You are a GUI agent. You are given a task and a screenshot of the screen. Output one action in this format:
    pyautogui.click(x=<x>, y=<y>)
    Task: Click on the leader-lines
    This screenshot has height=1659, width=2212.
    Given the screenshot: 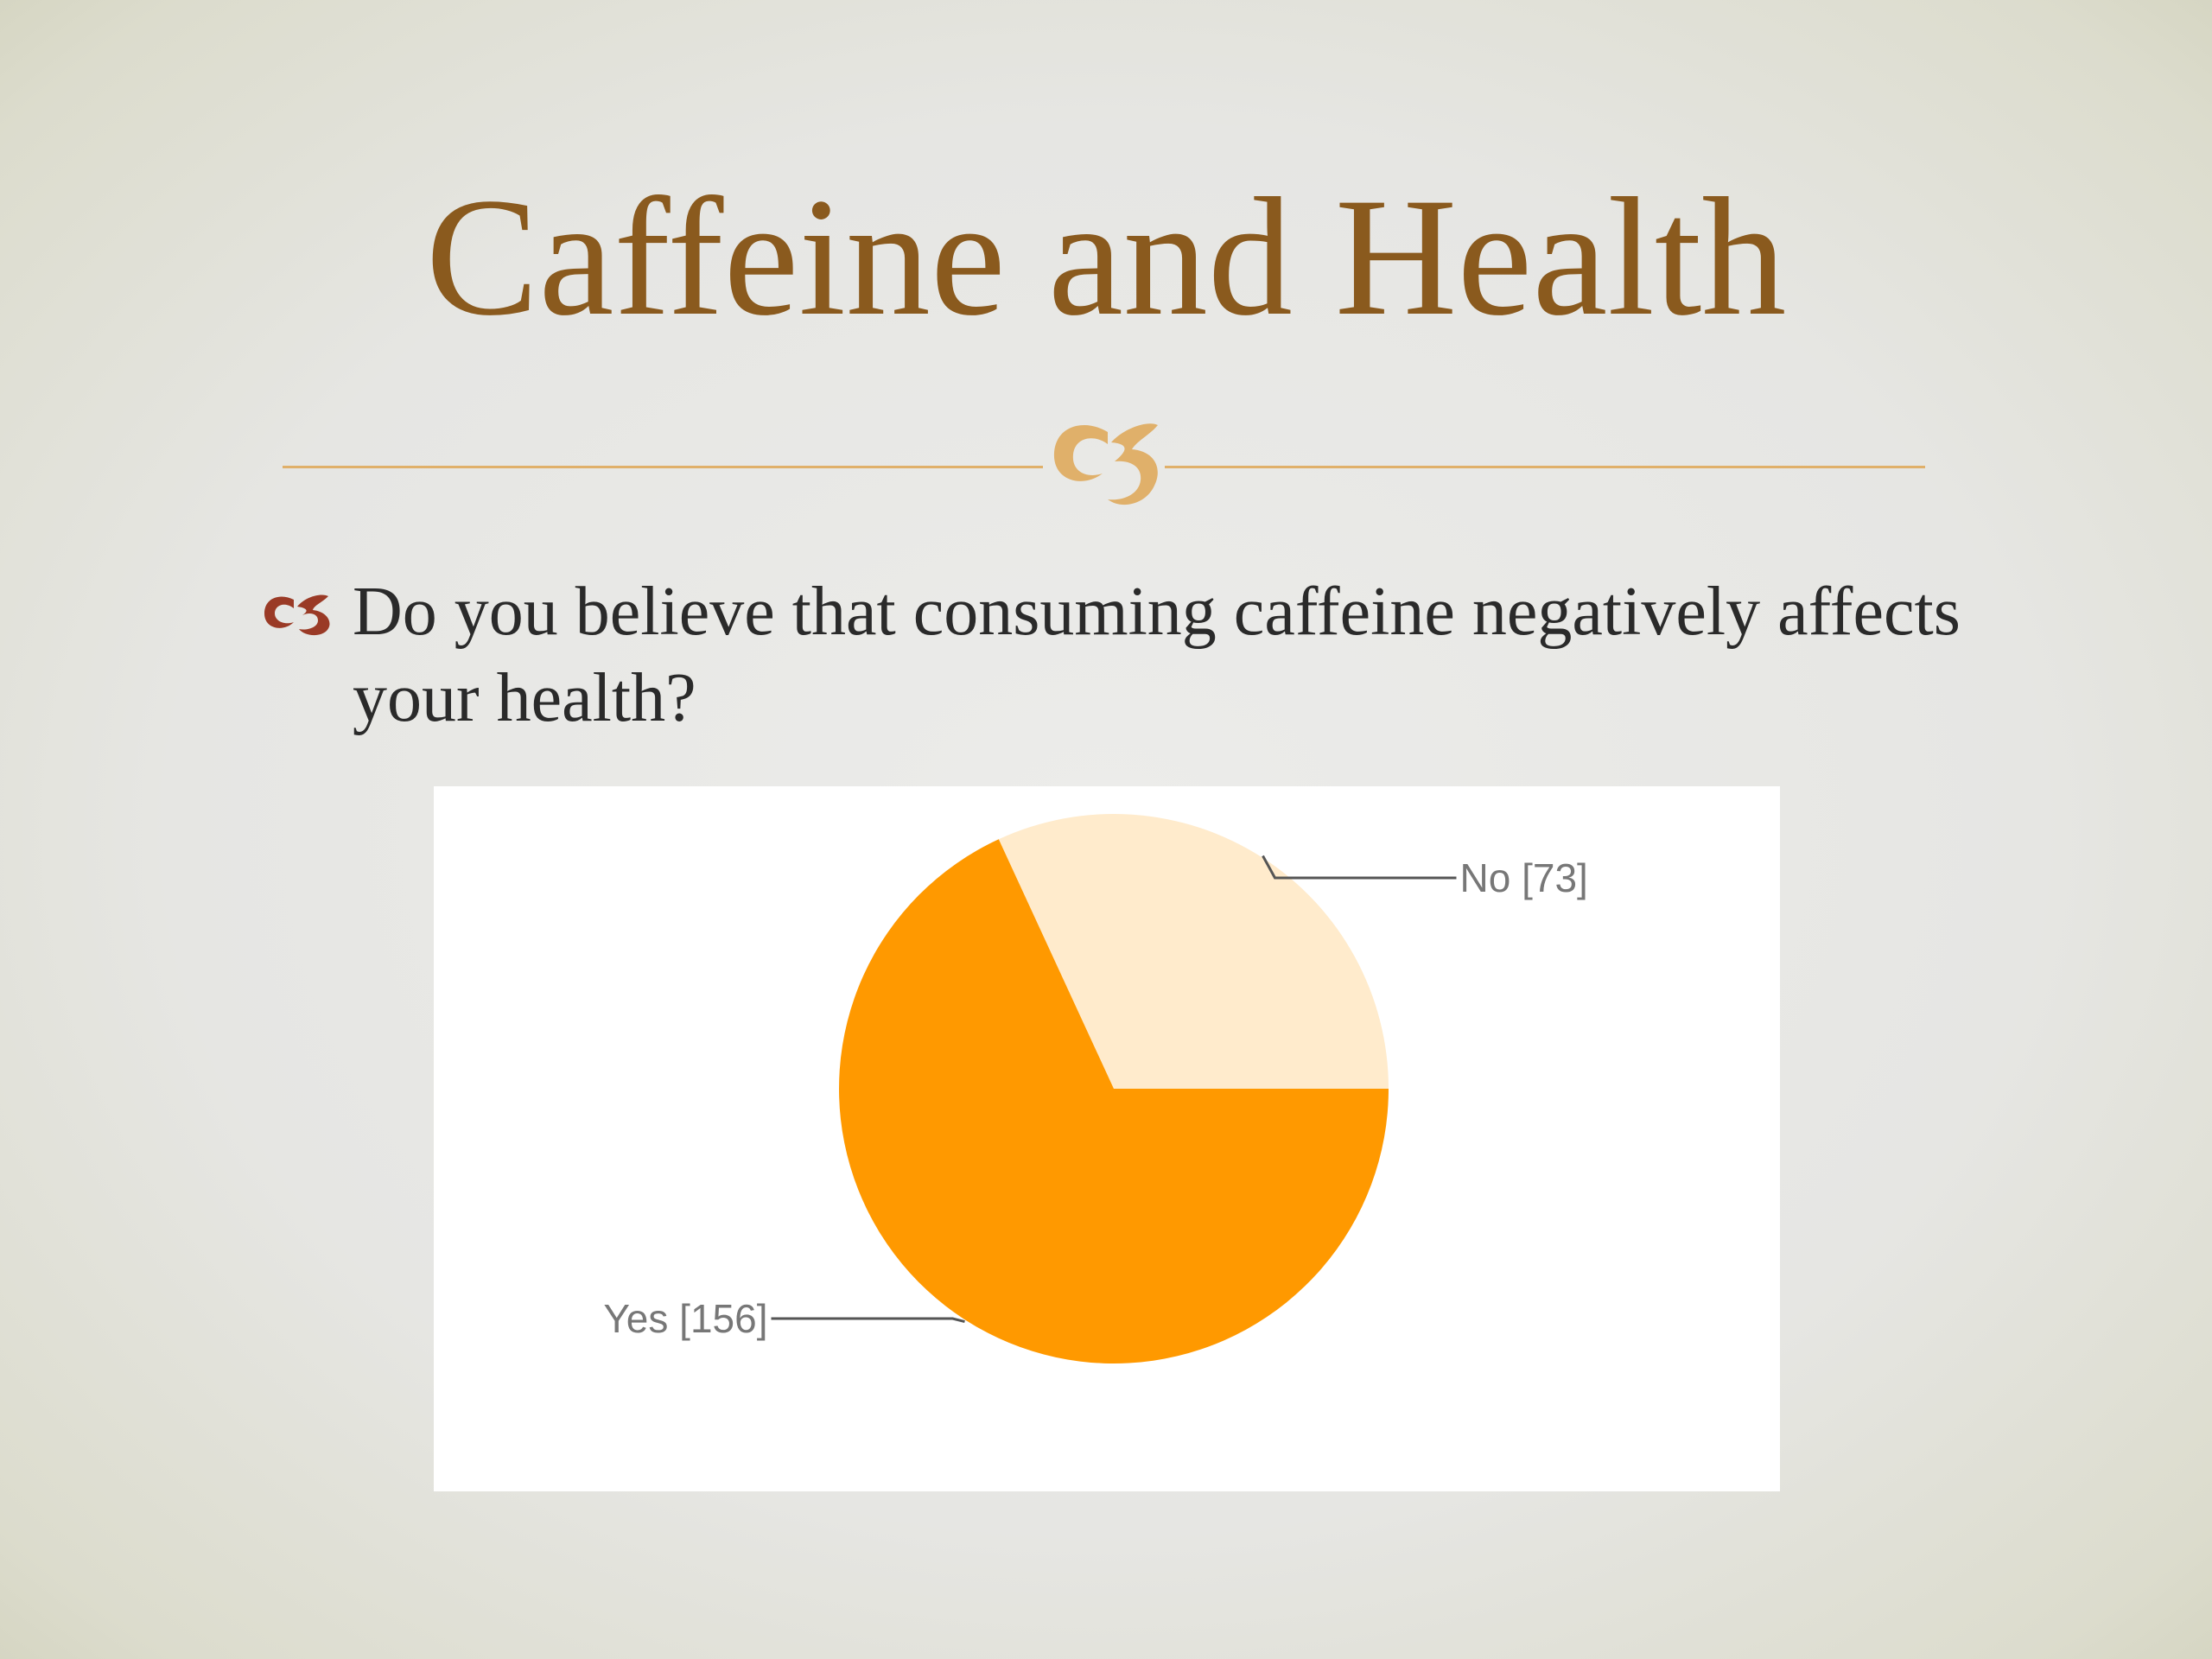 What is the action you would take?
    pyautogui.click(x=1114, y=1089)
    